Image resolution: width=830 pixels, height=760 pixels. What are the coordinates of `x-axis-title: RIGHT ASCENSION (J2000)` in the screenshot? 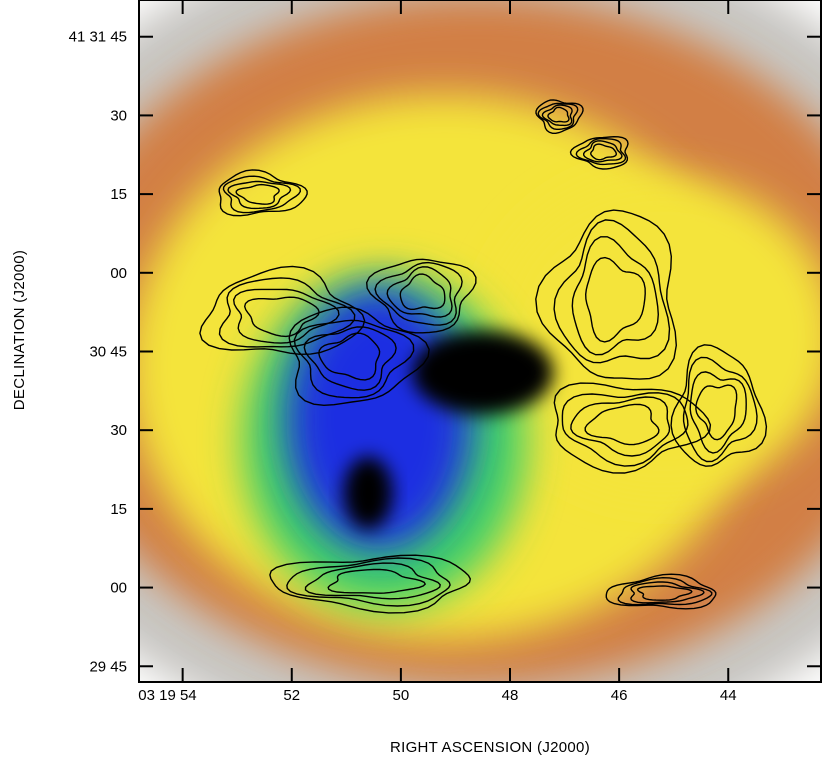 It's located at (490, 747).